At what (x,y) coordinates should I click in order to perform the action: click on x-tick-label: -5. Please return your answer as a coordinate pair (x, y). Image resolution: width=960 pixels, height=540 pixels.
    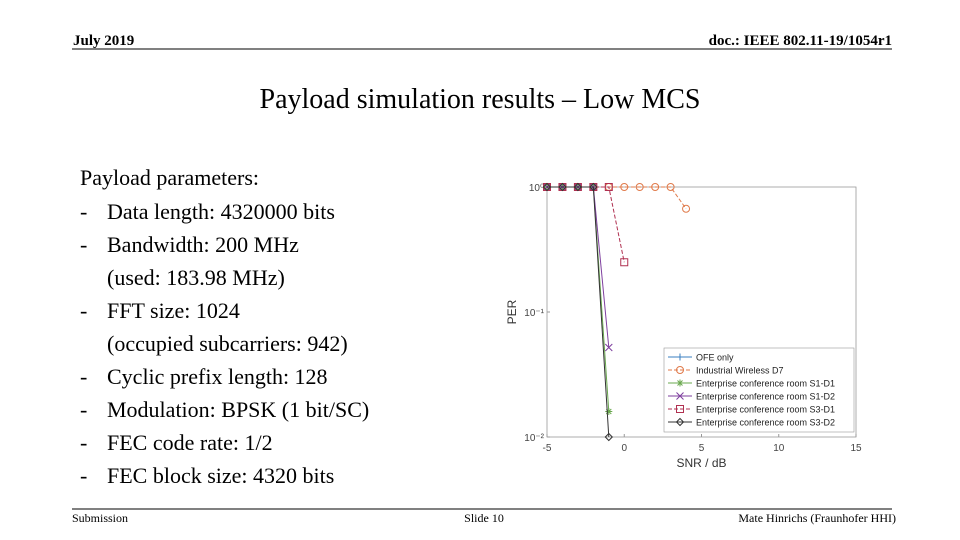
    Looking at the image, I should click on (547, 448).